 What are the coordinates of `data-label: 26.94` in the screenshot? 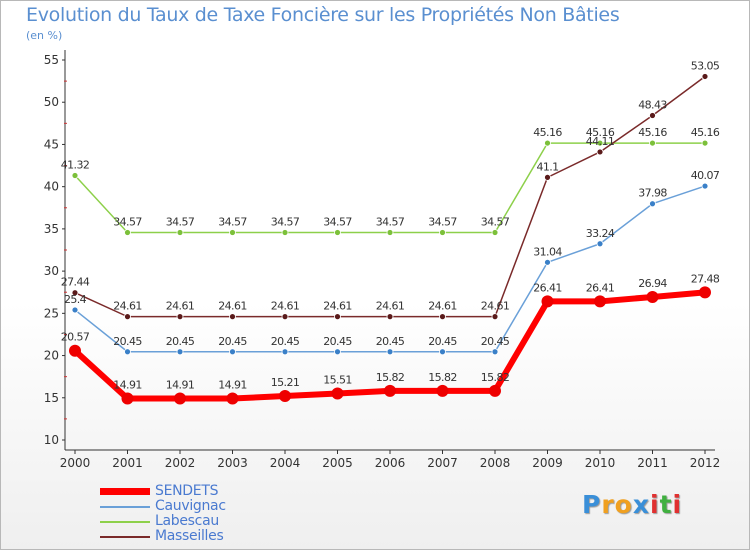 It's located at (652, 283).